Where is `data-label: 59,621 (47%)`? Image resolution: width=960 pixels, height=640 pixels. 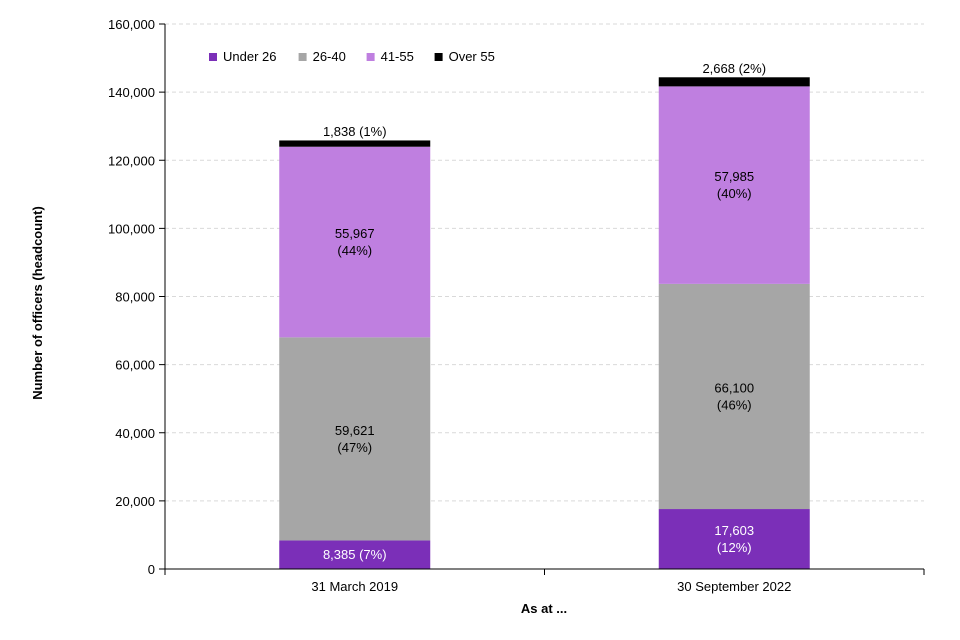
data-label: 59,621 (47%) is located at coordinates (355, 439).